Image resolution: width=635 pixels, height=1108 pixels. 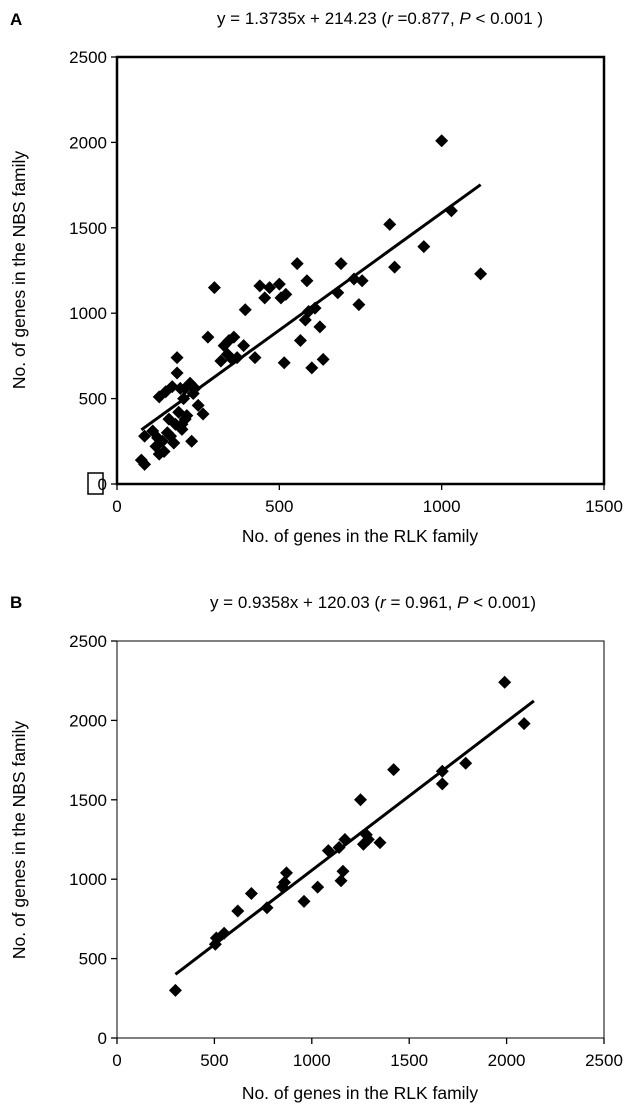 I want to click on panel-b-x-ticks: 0 500 1000 1500 2000 2500, so click(x=367, y=1054).